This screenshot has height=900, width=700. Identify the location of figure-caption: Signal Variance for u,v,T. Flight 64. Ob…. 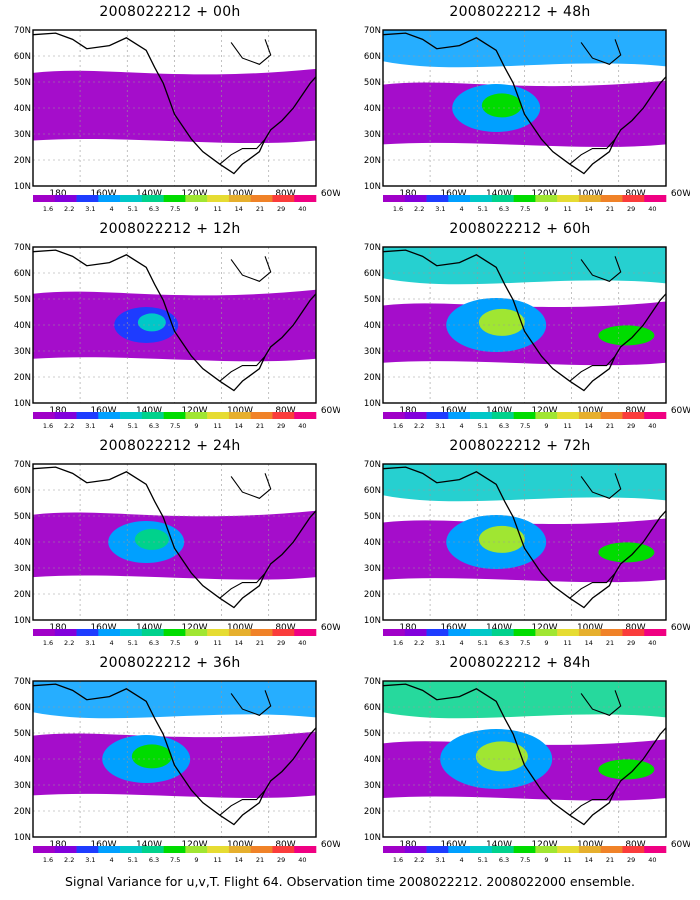
(350, 881).